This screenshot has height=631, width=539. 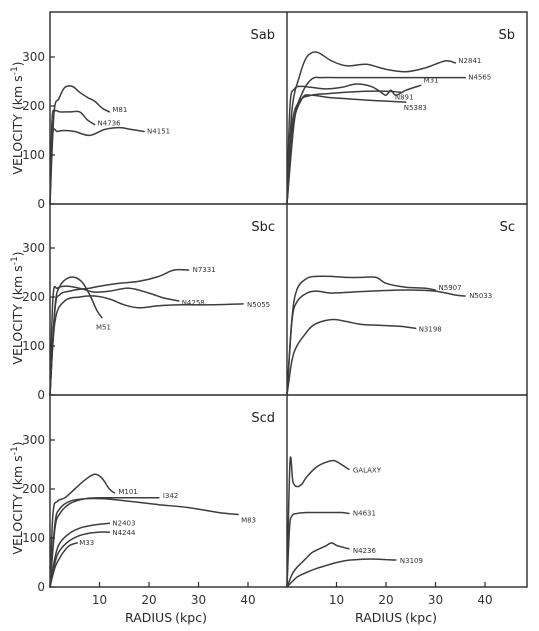 I want to click on x-axis-title-left: RADIUS (kpc), so click(x=166, y=617).